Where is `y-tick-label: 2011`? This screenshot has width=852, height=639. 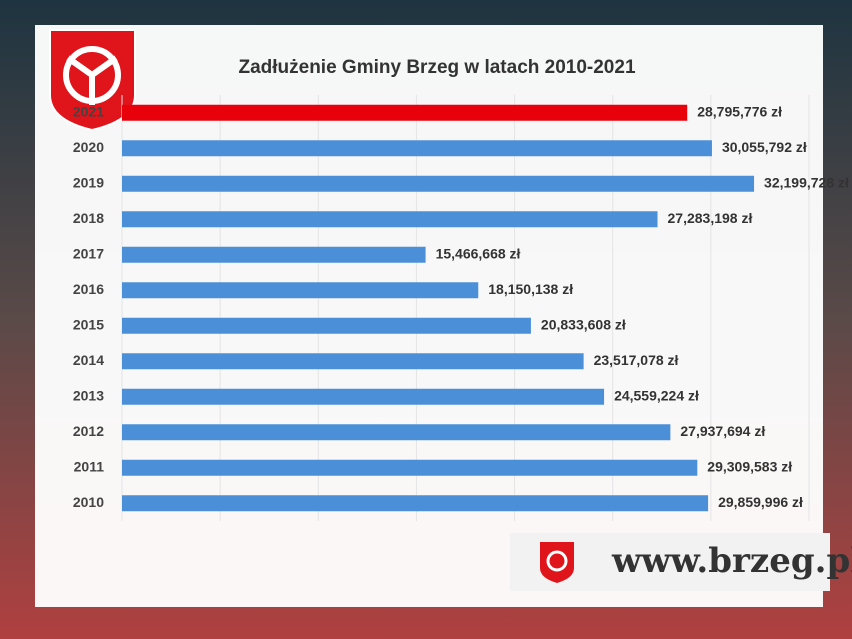 y-tick-label: 2011 is located at coordinates (89, 466).